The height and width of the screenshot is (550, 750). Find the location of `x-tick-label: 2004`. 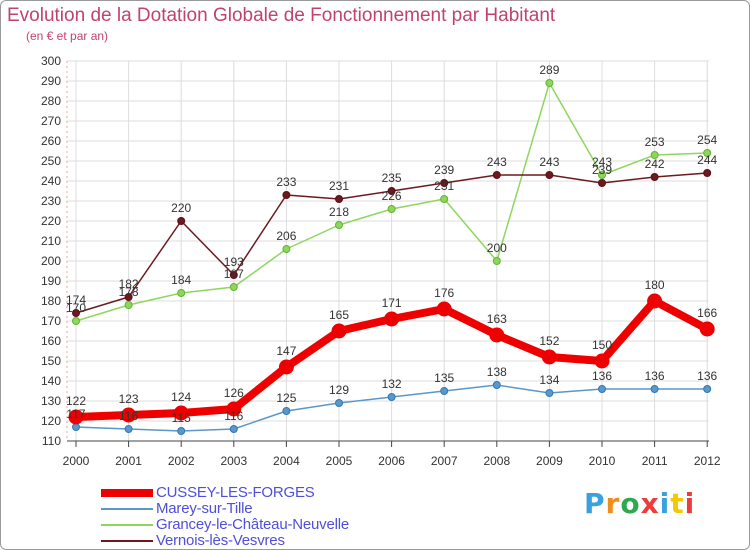

x-tick-label: 2004 is located at coordinates (286, 461).